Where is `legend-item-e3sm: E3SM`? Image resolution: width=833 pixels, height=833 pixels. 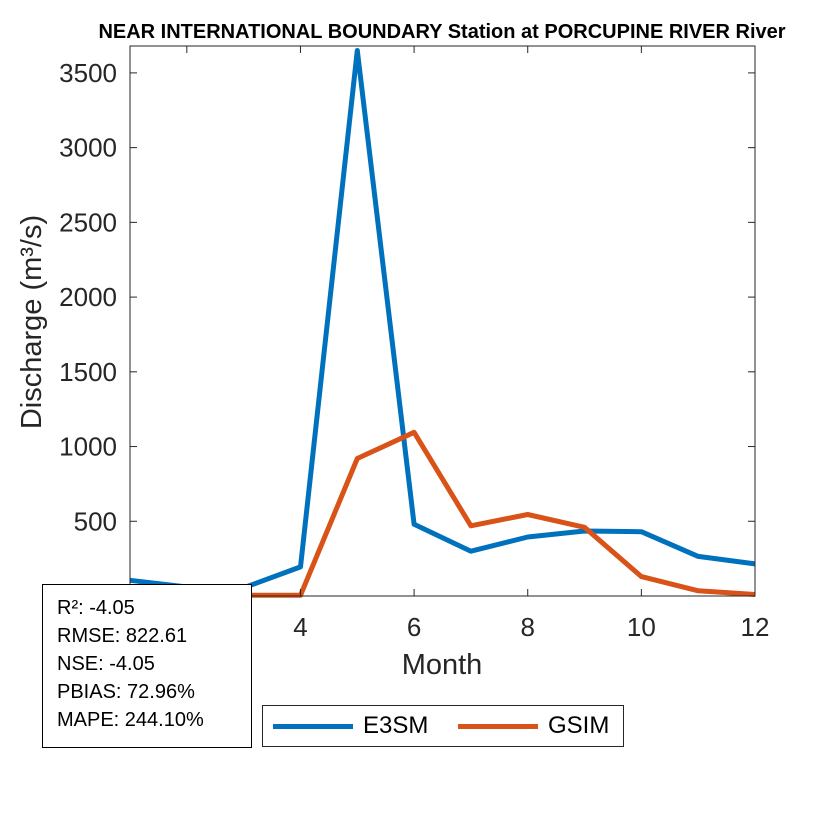 legend-item-e3sm: E3SM is located at coordinates (350, 726).